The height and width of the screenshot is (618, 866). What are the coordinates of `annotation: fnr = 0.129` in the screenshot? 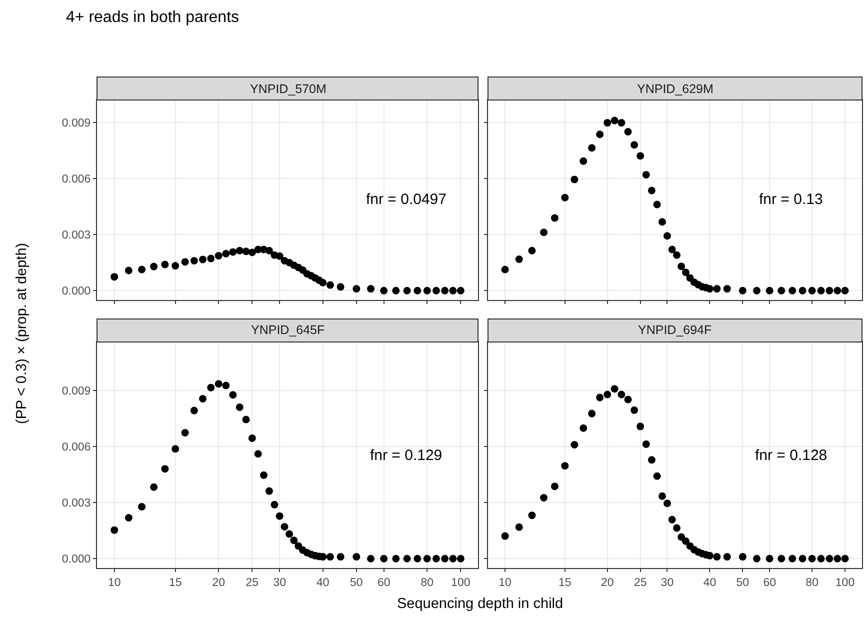 It's located at (406, 455).